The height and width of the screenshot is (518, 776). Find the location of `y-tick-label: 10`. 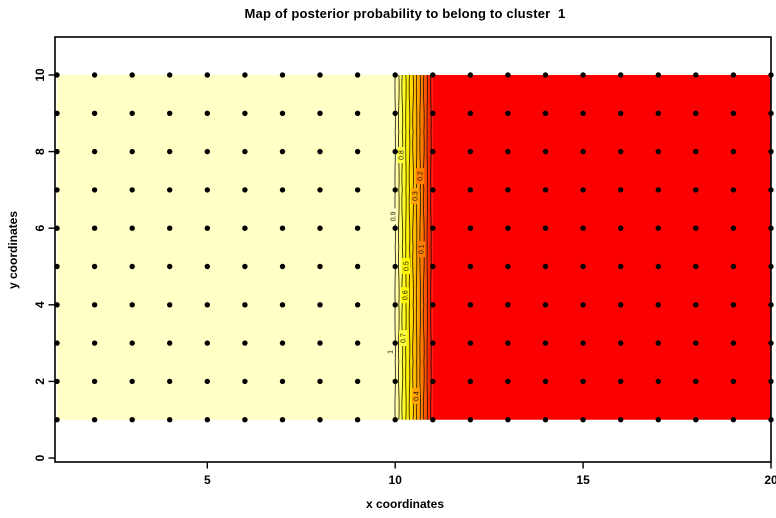

y-tick-label: 10 is located at coordinates (40, 75).